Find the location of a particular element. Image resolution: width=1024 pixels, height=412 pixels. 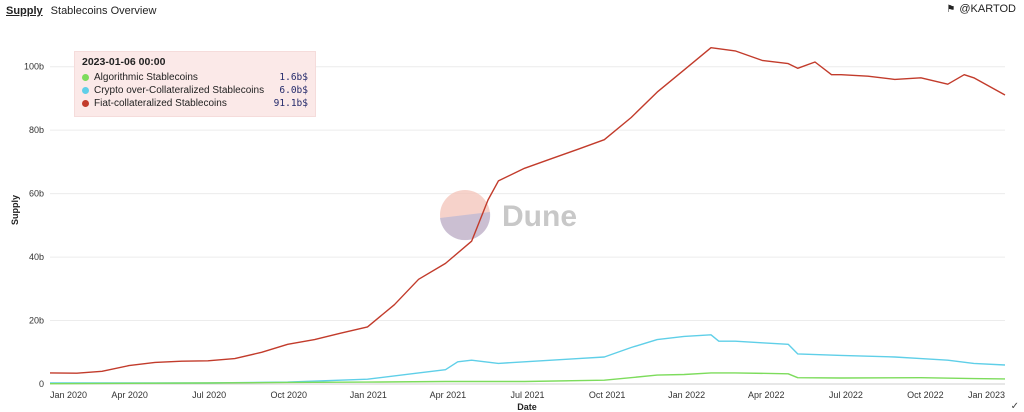

flag-icon: ⚑ is located at coordinates (951, 9).